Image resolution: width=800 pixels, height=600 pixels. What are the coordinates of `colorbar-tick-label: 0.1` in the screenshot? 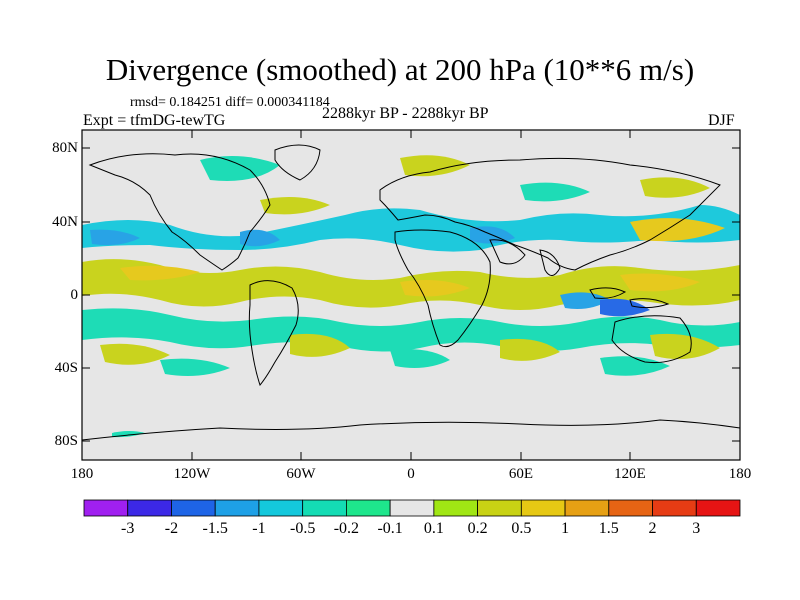 It's located at (433, 528).